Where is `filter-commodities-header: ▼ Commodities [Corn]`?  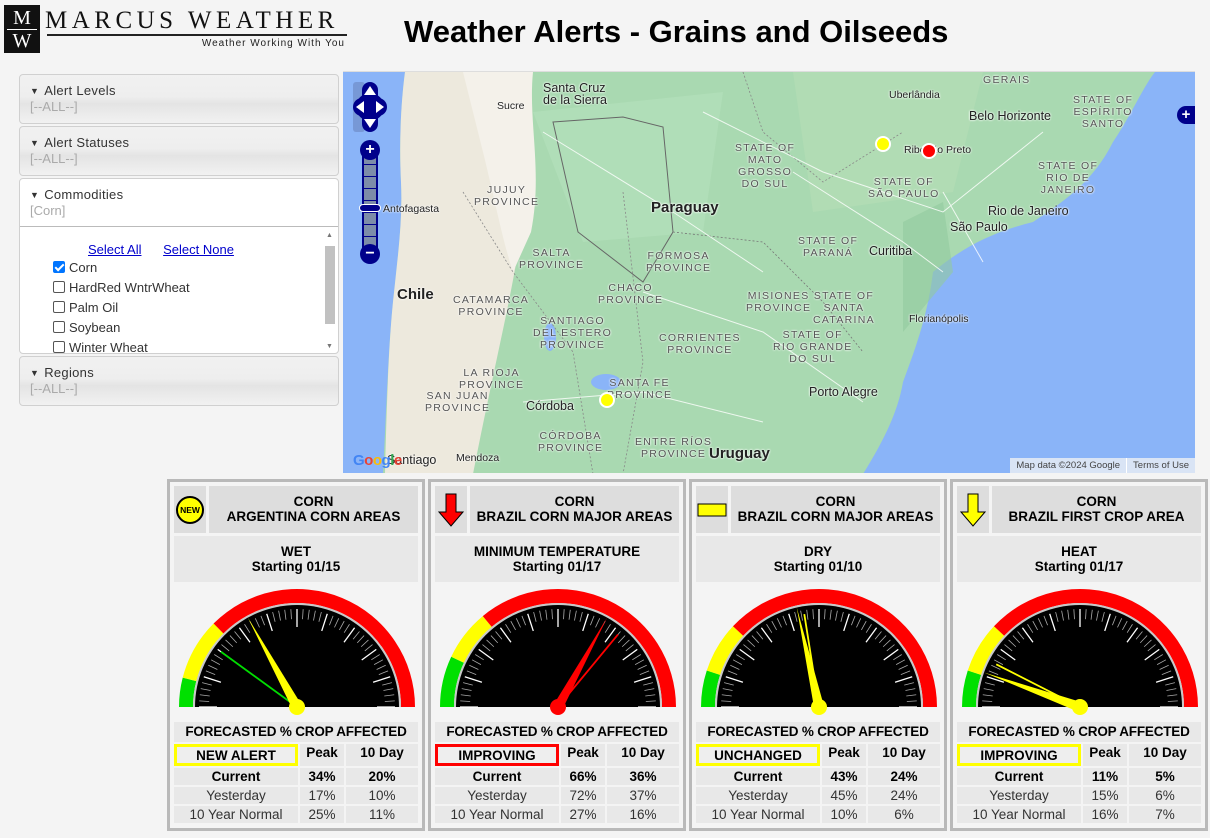
filter-commodities-header: ▼ Commodities [Corn] is located at coordinates (179, 203).